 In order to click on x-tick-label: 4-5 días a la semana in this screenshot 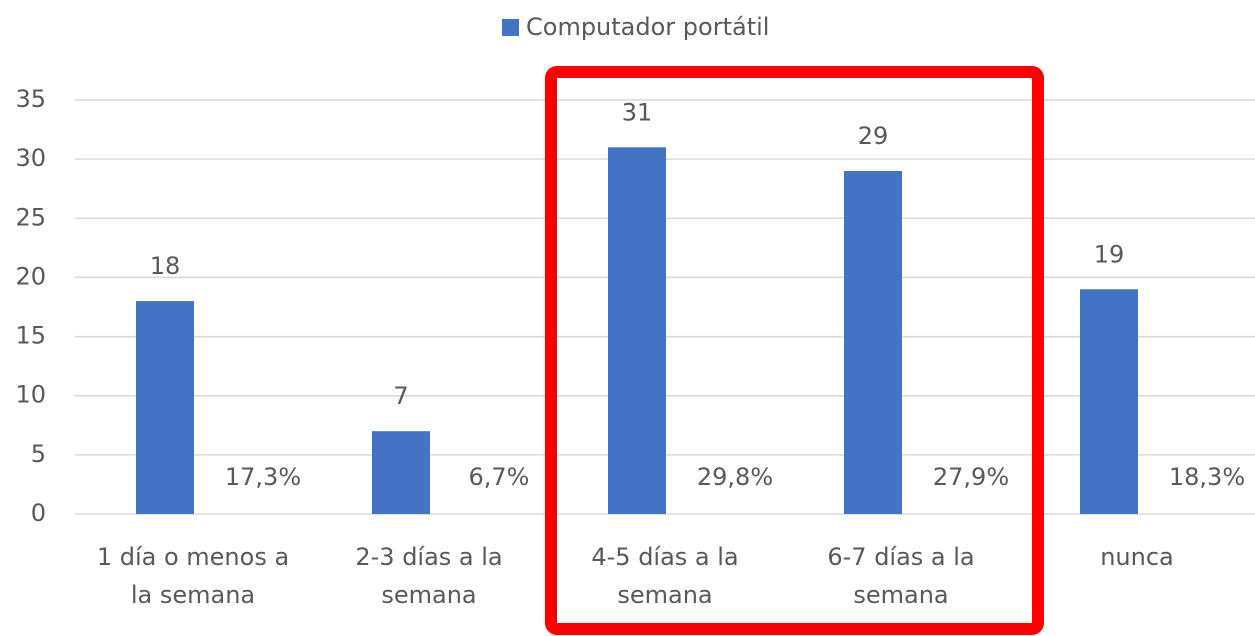, I will do `click(665, 576)`.